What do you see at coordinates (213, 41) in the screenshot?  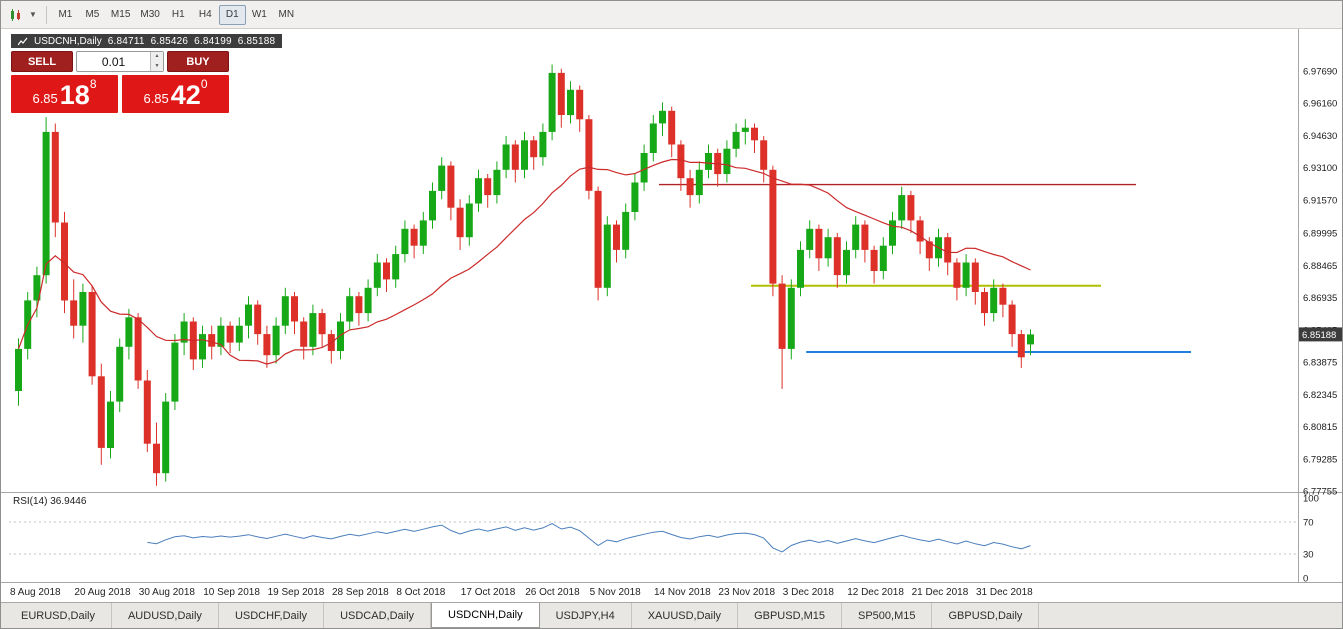 I see `ohlc-low: 6.84199` at bounding box center [213, 41].